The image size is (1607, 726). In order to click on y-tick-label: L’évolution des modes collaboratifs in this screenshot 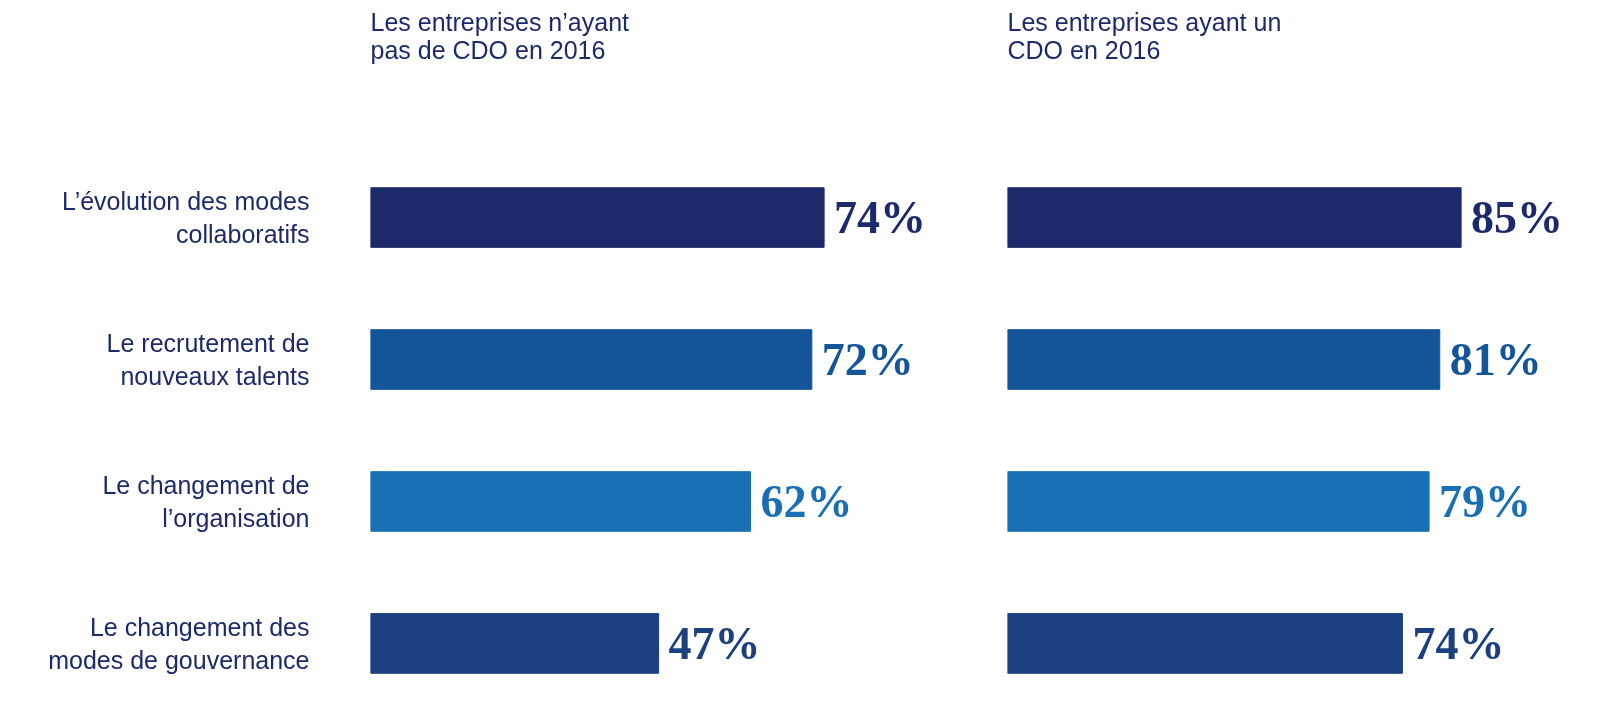, I will do `click(186, 217)`.